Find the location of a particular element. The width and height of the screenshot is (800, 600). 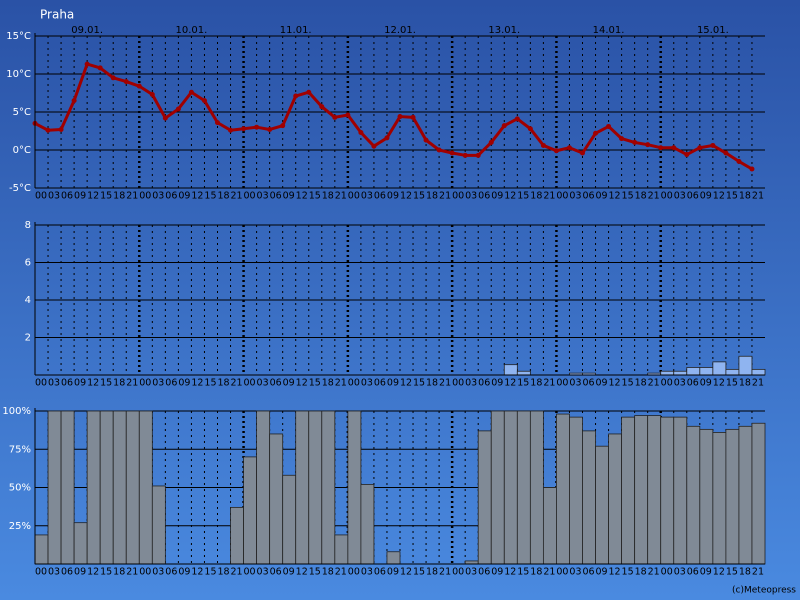

day-label: 10.01. is located at coordinates (192, 30).